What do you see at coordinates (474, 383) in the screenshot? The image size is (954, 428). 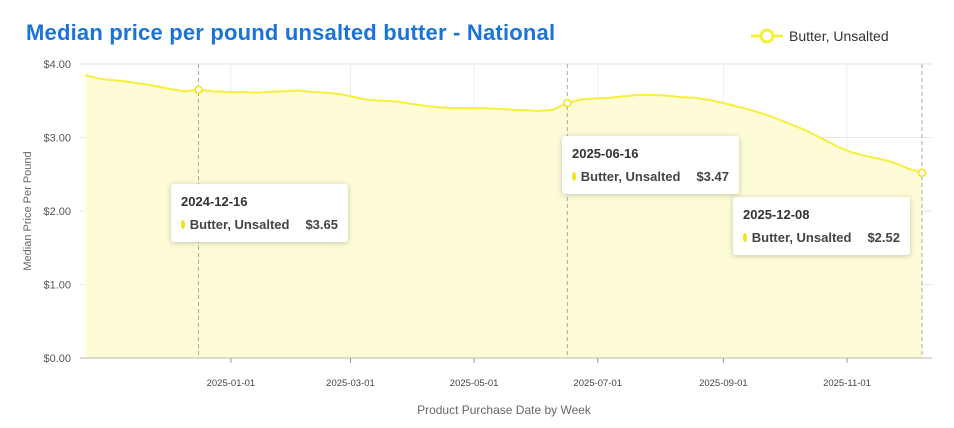 I see `x-tick-label: 2025-05-01` at bounding box center [474, 383].